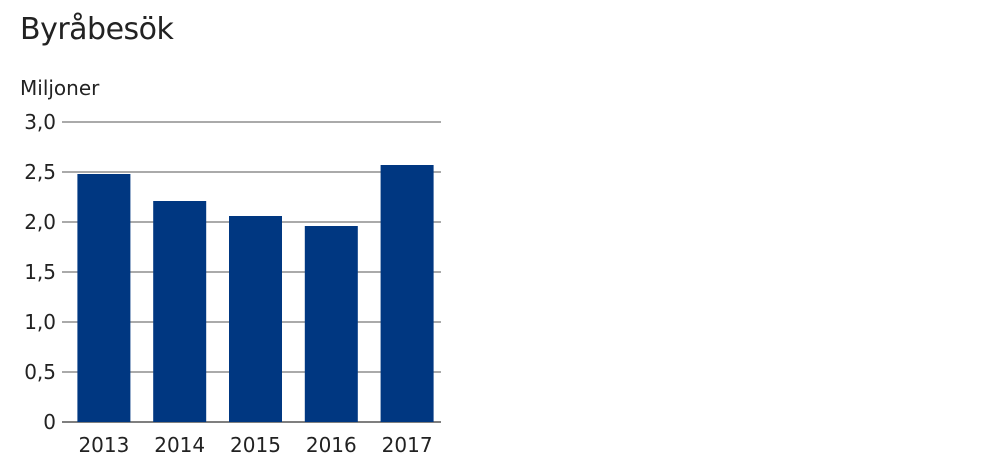  Describe the element at coordinates (40, 372) in the screenshot. I see `y-tick-label: 0,5` at that location.